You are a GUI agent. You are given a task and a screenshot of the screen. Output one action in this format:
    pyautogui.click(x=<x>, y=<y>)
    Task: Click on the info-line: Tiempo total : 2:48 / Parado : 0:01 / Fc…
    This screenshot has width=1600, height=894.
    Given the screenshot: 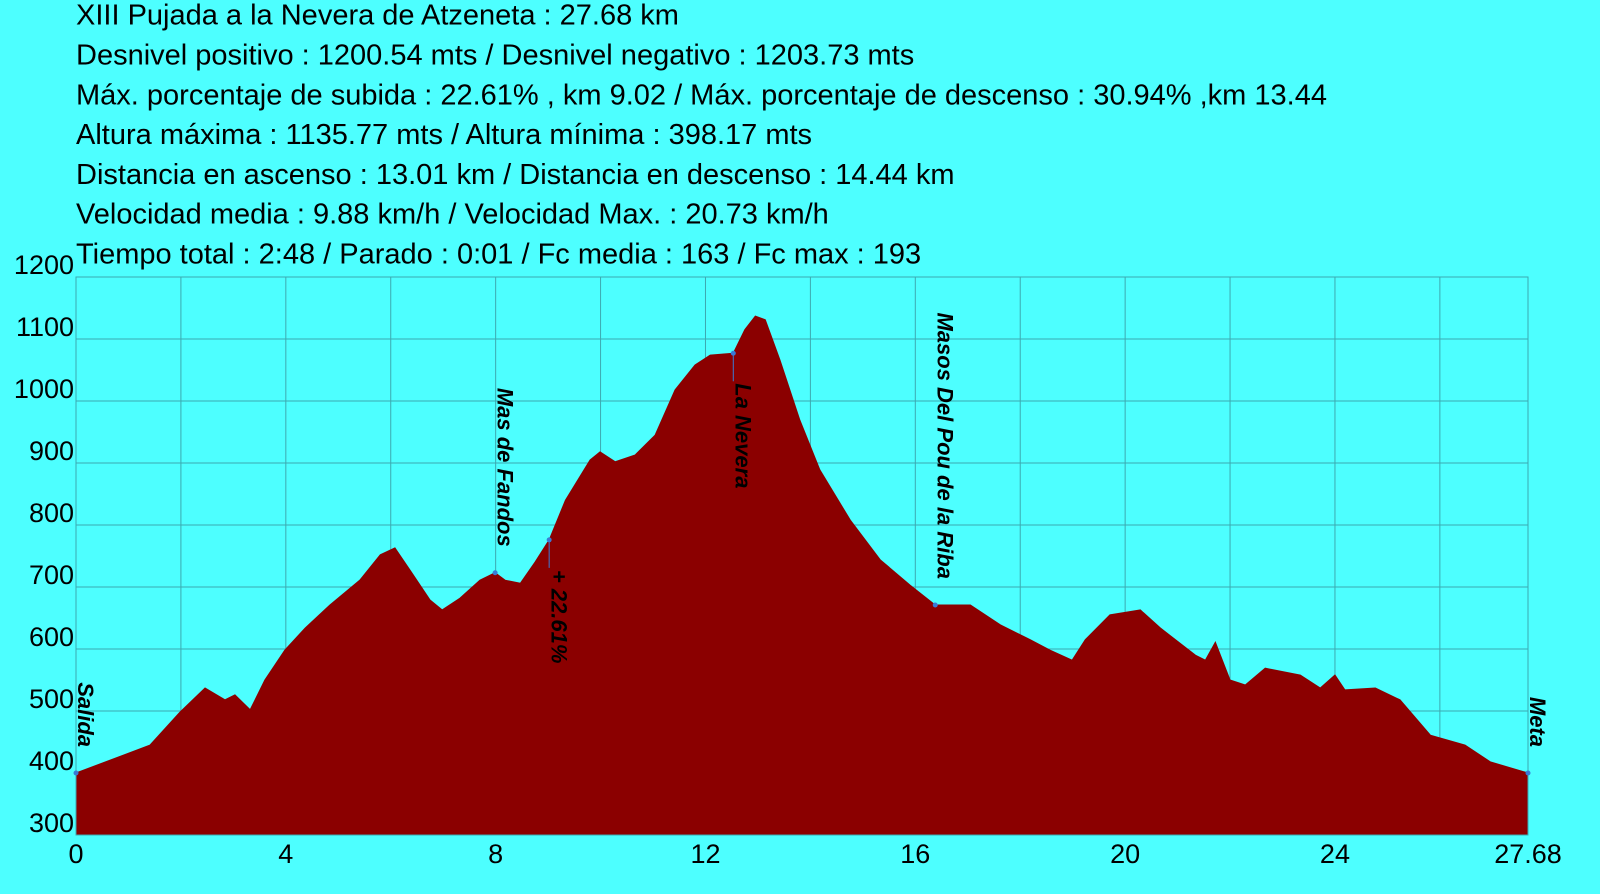 What is the action you would take?
    pyautogui.click(x=498, y=254)
    